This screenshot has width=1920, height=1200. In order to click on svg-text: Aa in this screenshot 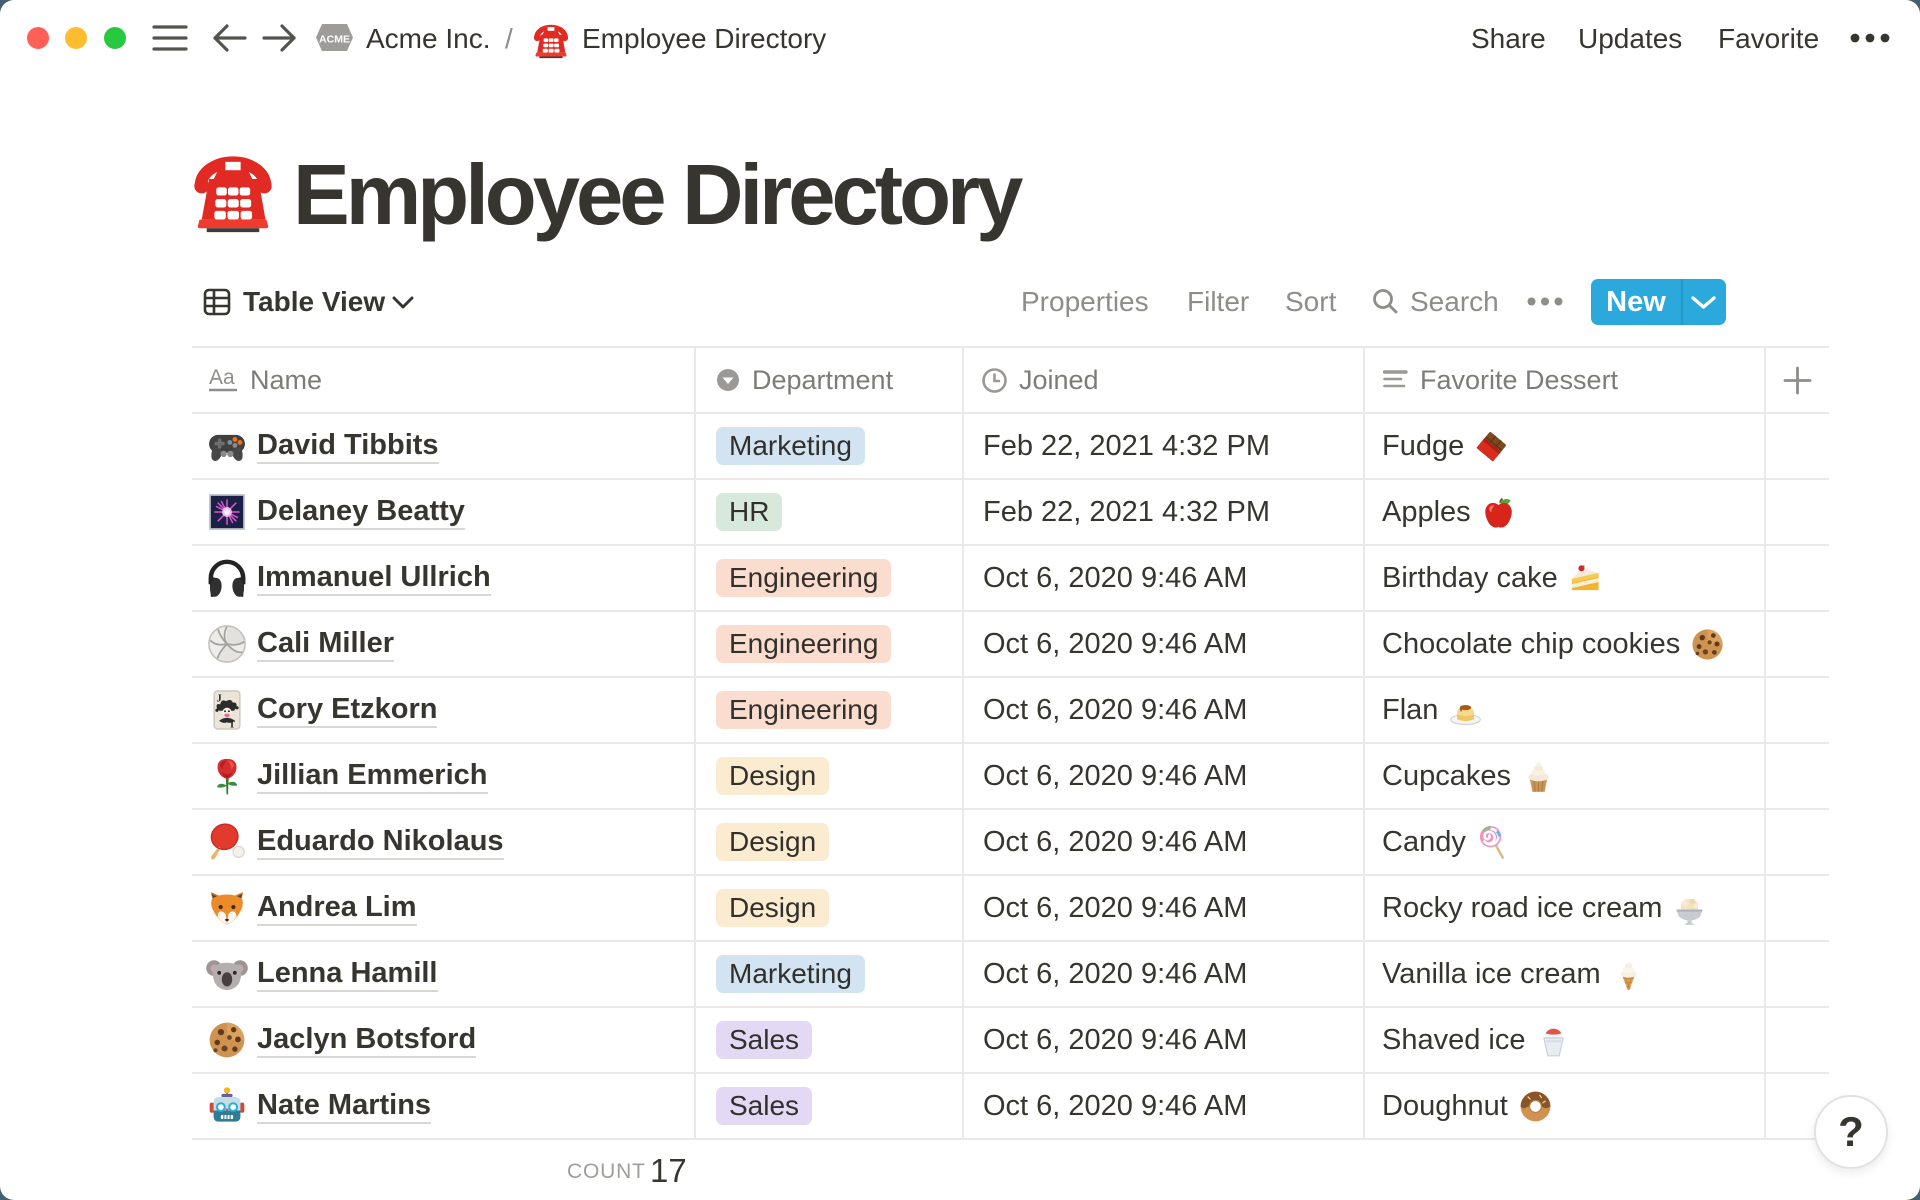, I will do `click(222, 378)`.